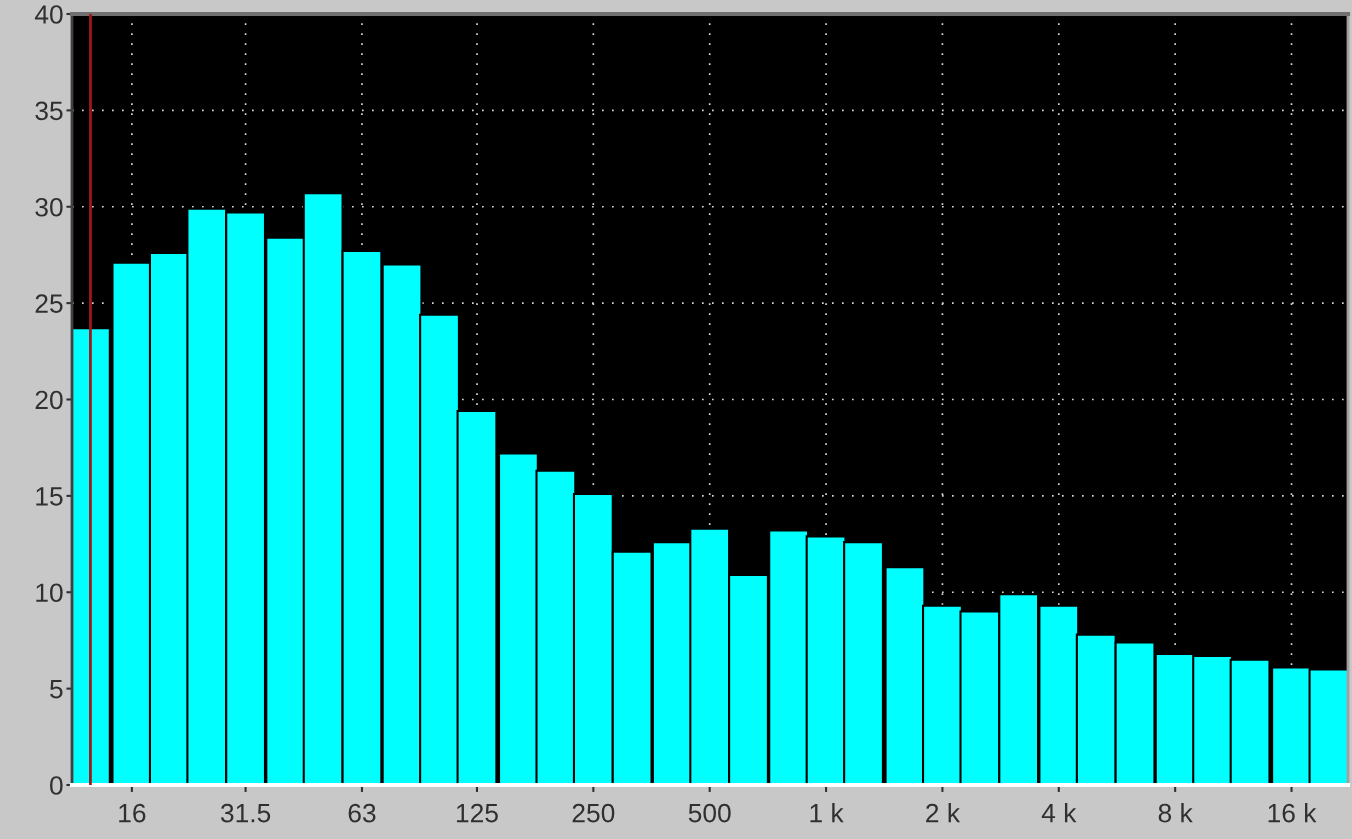 Image resolution: width=1352 pixels, height=839 pixels. I want to click on x-tick-label: 2 k, so click(943, 813).